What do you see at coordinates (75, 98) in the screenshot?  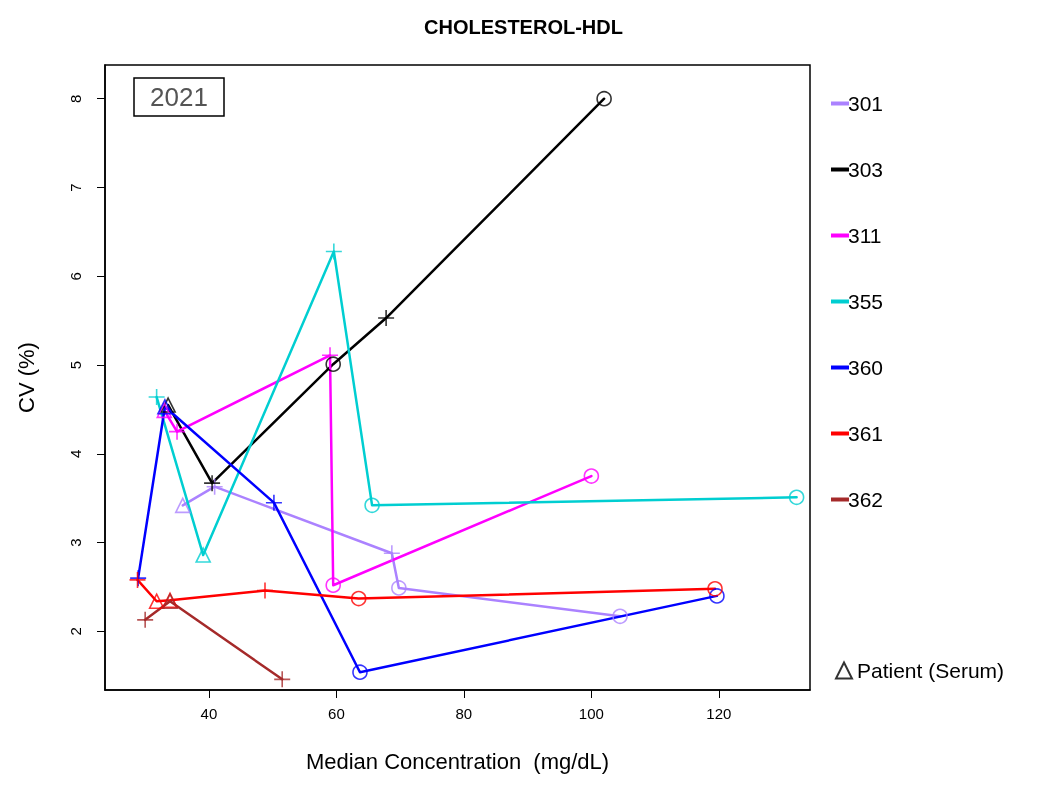 I see `y-tick-label: 8` at bounding box center [75, 98].